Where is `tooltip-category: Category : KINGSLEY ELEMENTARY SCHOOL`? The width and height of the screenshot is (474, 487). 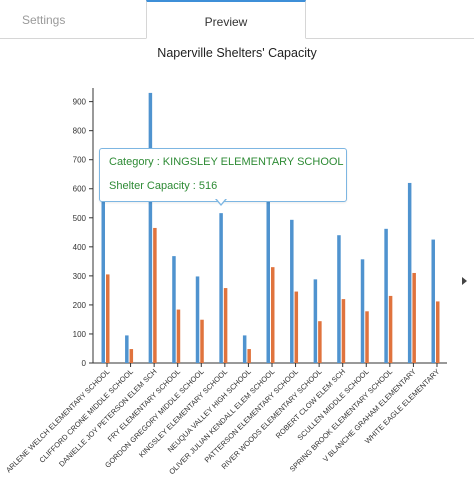
tooltip-category: Category : KINGSLEY ELEMENTARY SCHOOL is located at coordinates (226, 162).